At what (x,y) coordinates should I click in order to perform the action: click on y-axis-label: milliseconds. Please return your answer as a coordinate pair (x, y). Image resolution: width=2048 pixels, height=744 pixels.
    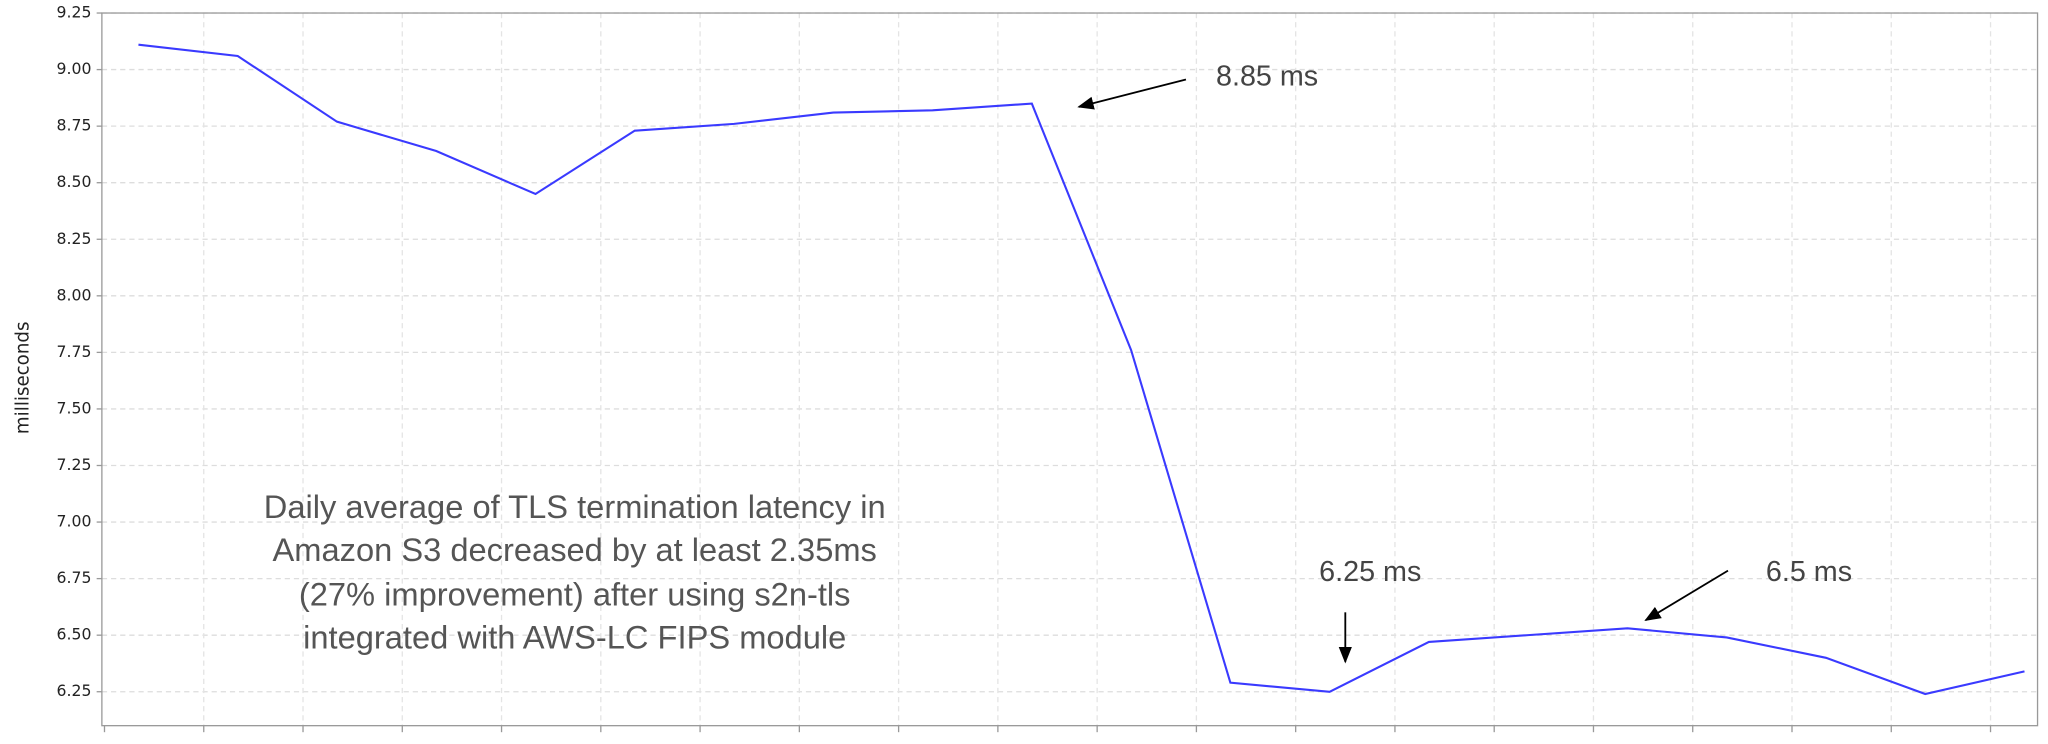
    Looking at the image, I should click on (22, 378).